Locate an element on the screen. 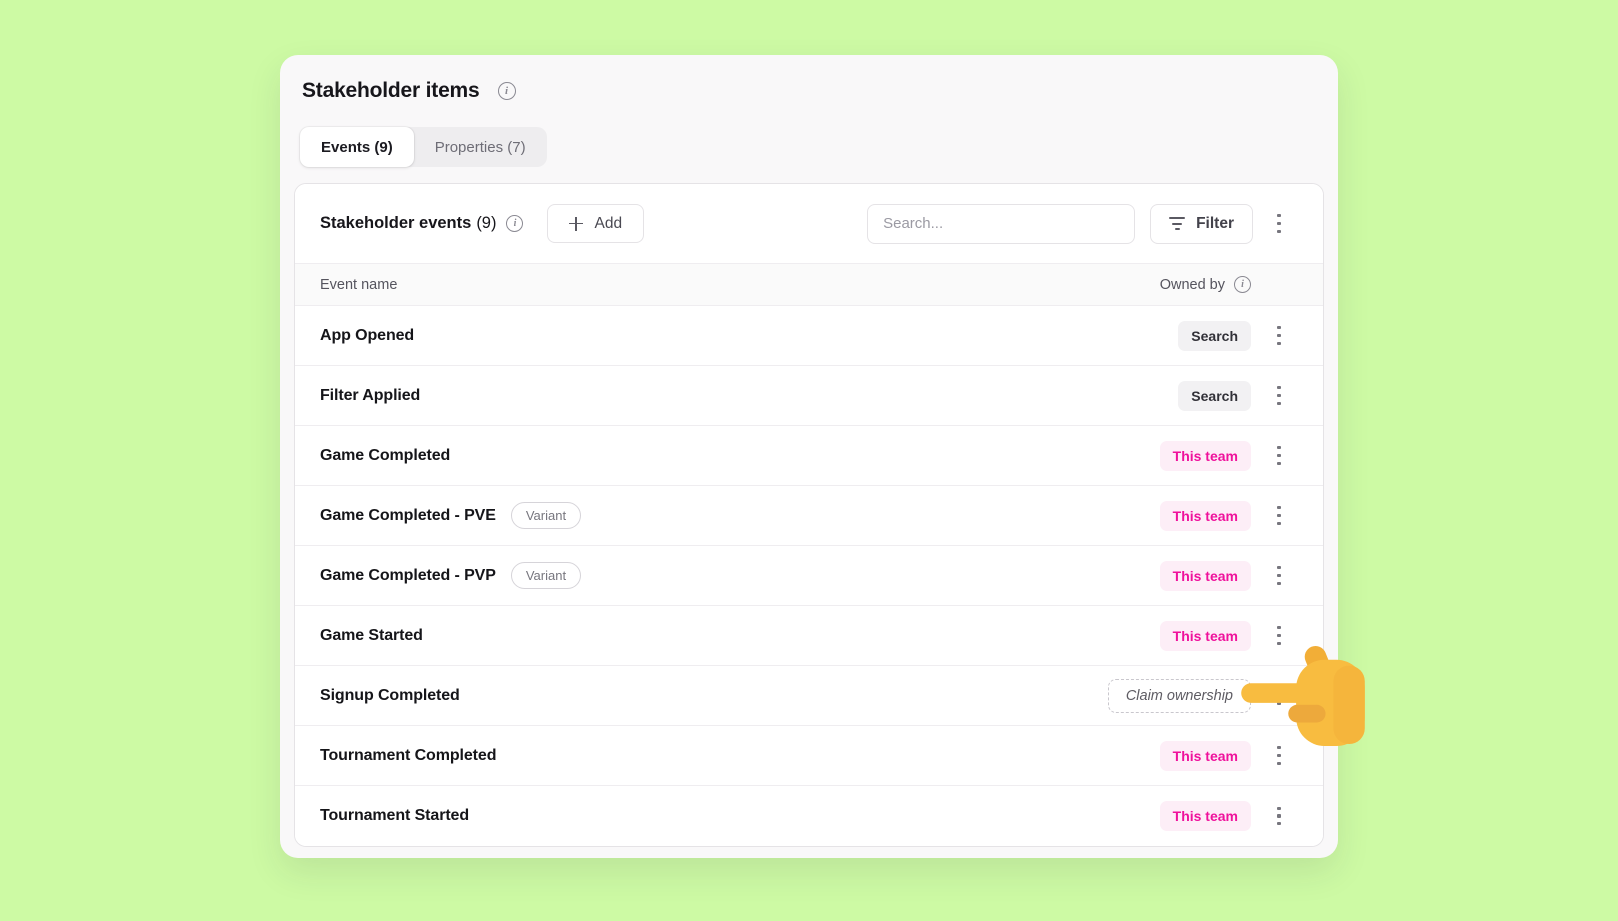 The image size is (1618, 921). tab-properties: Properties (7) is located at coordinates (480, 147).